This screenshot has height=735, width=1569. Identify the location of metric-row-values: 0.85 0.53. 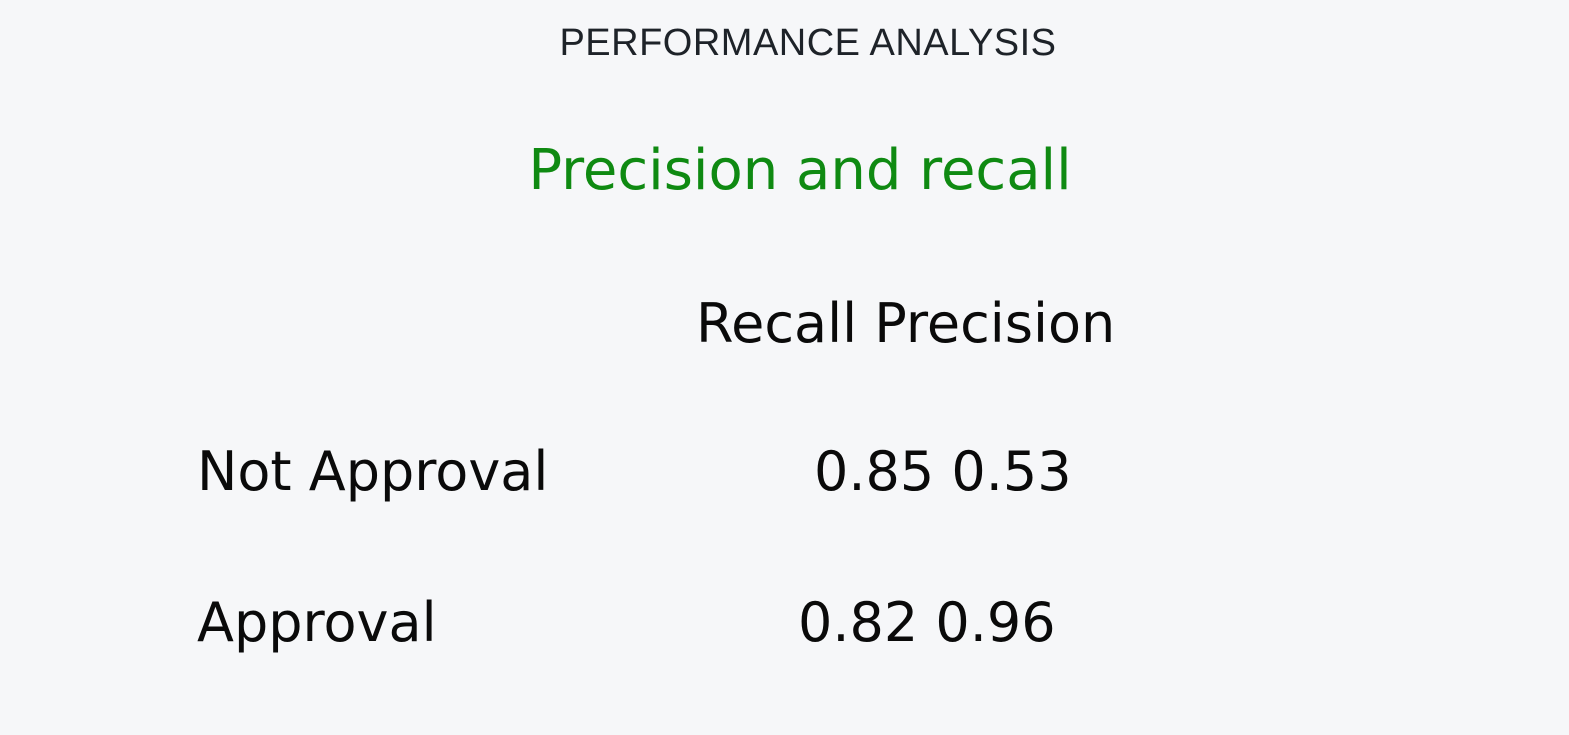
(943, 471).